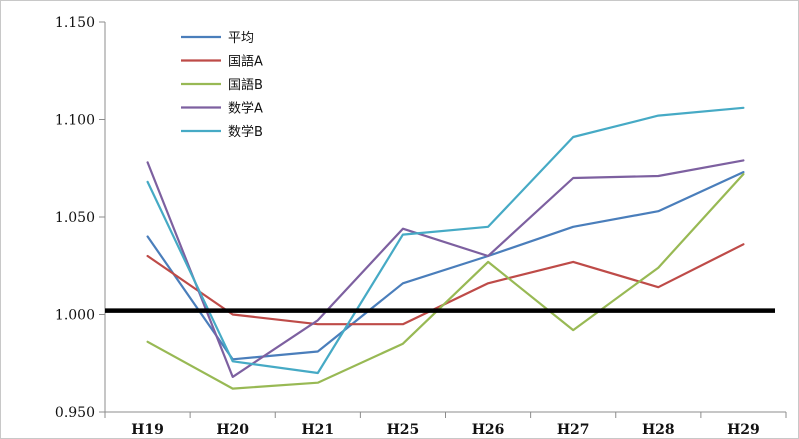 This screenshot has height=439, width=799. What do you see at coordinates (245, 132) in the screenshot?
I see `legend-label: 数学B` at bounding box center [245, 132].